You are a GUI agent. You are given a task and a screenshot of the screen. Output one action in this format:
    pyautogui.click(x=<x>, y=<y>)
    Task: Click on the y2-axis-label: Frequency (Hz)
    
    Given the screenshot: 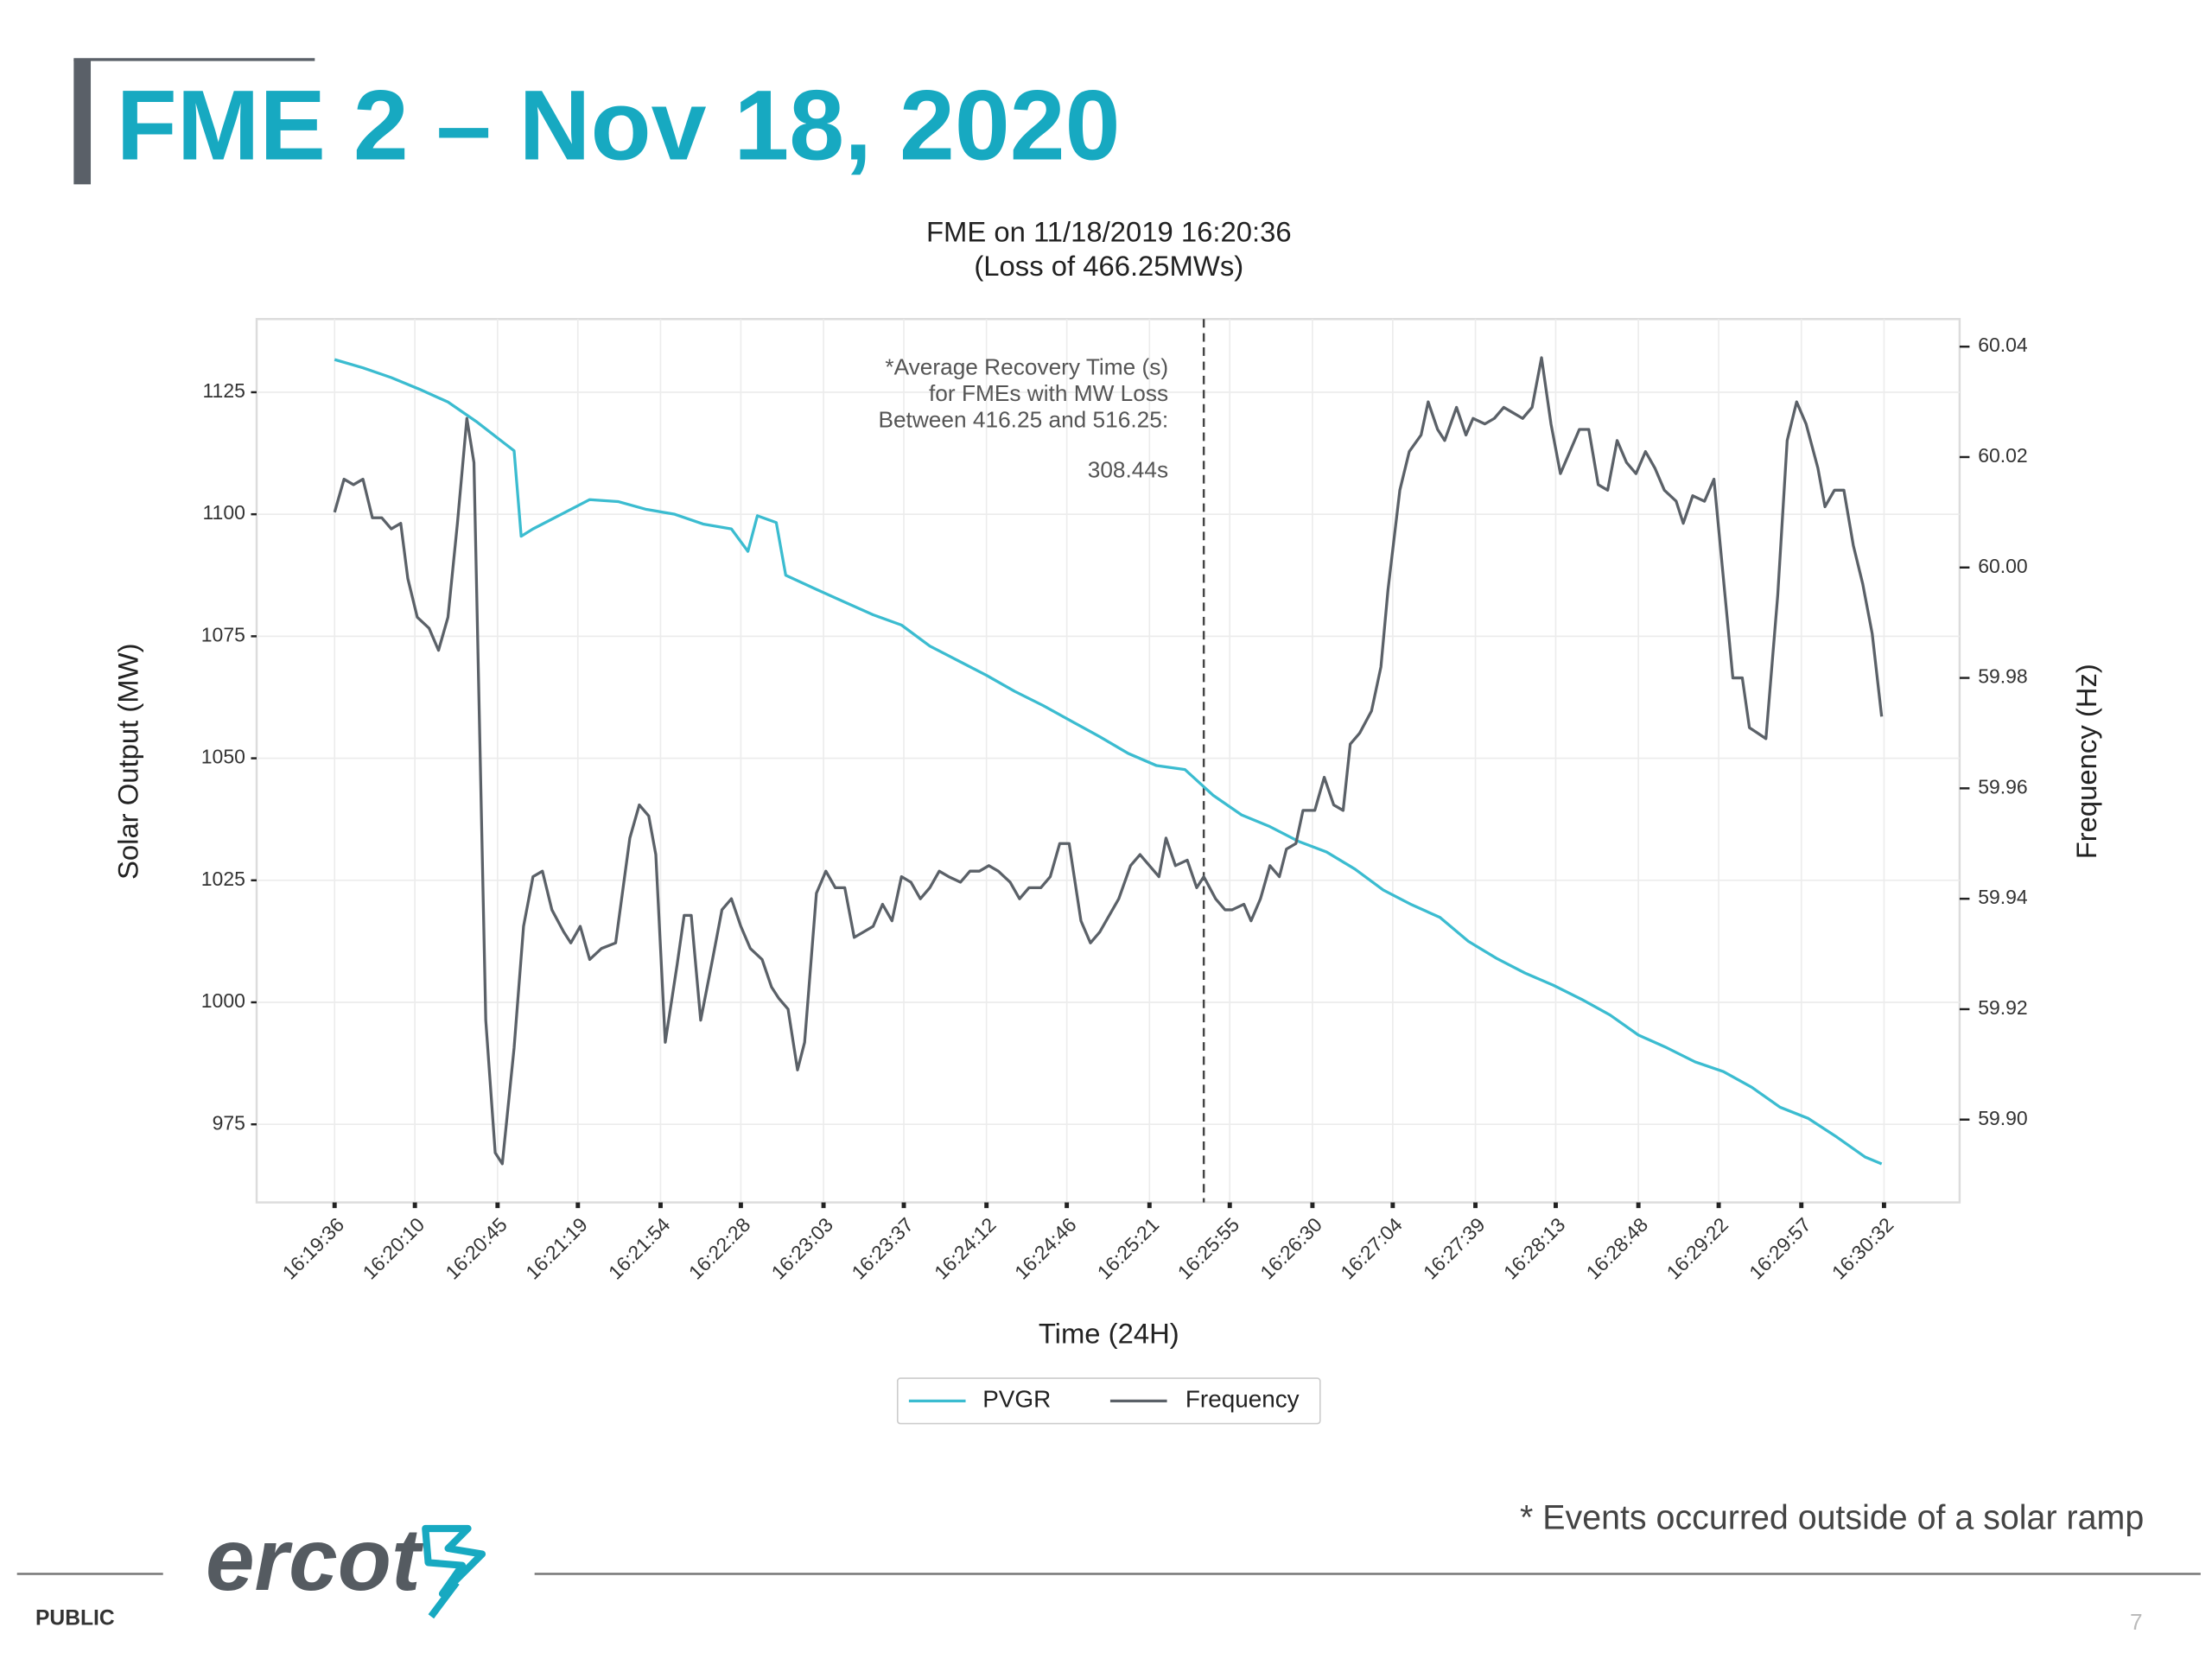 What is the action you would take?
    pyautogui.click(x=2086, y=761)
    